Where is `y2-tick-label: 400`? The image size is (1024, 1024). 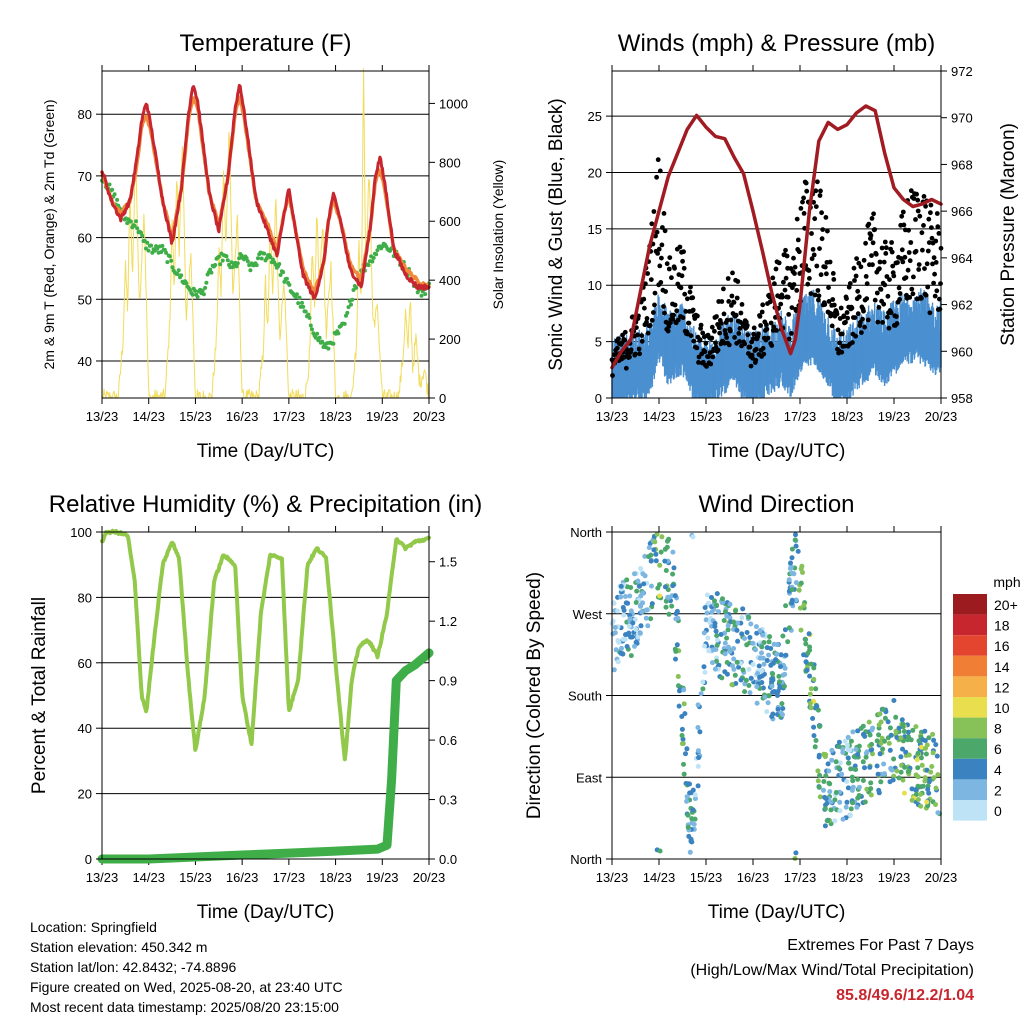 y2-tick-label: 400 is located at coordinates (450, 280).